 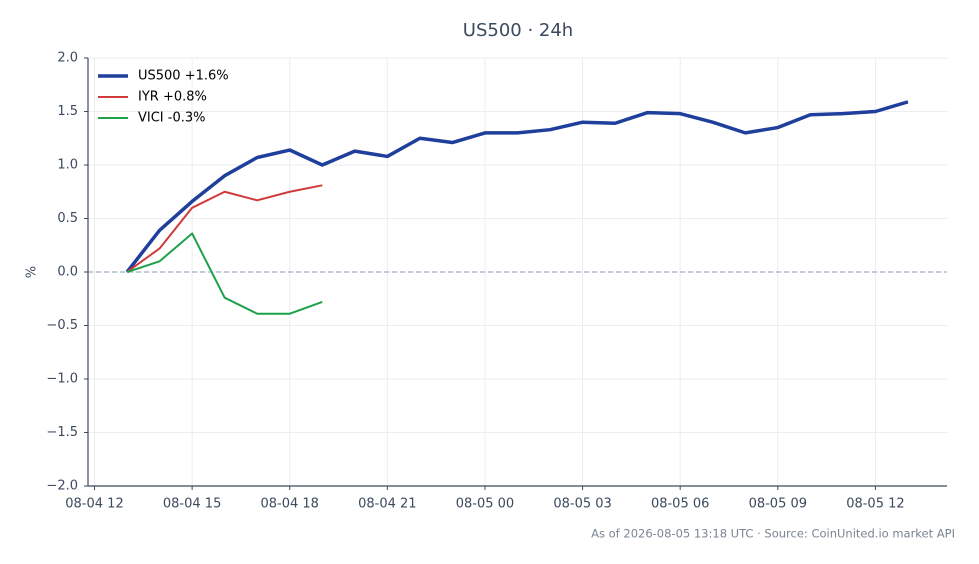 I want to click on legend-label: VICI -0.3%, so click(x=172, y=118).